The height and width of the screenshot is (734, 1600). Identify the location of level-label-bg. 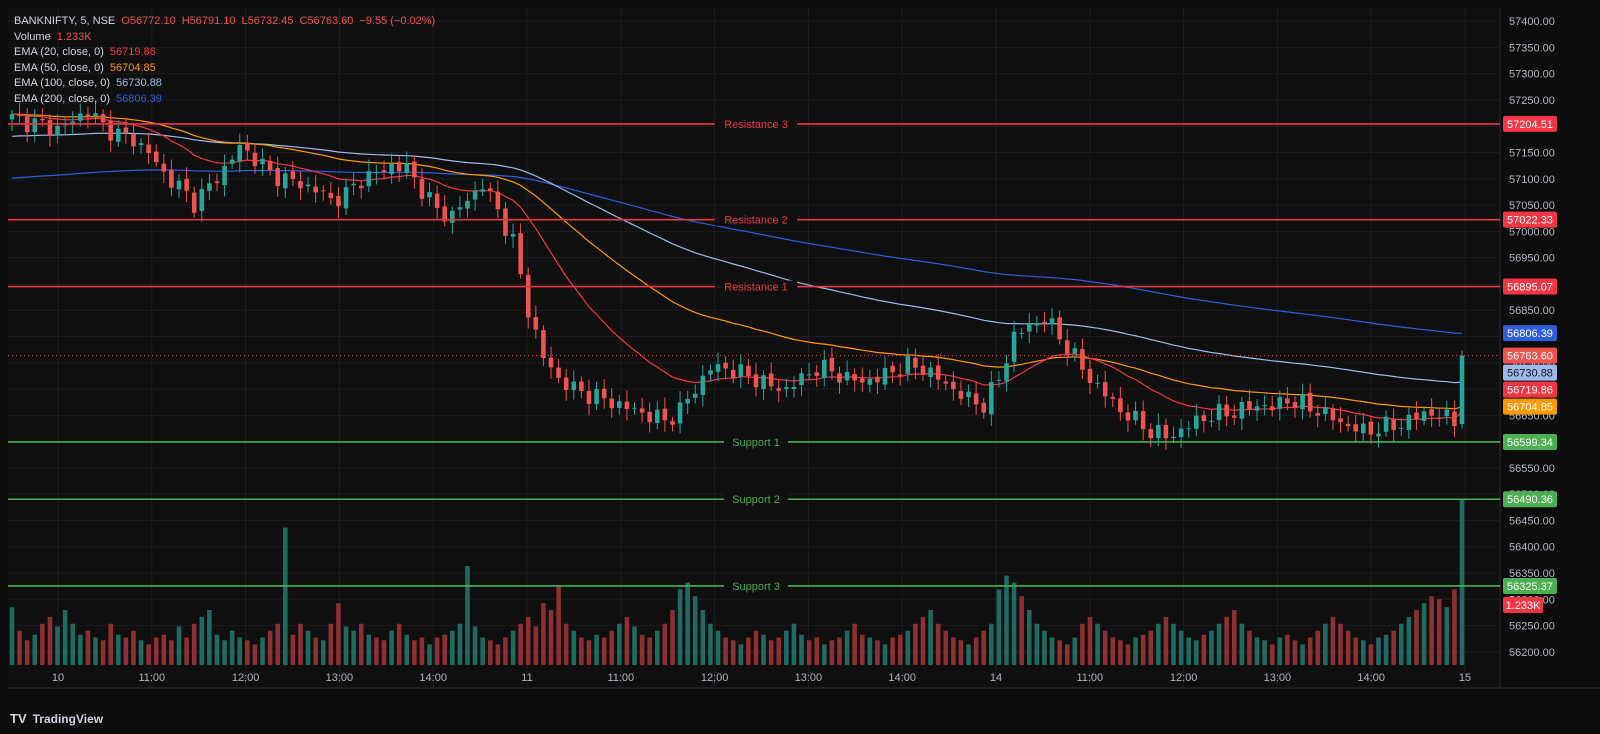
(756, 286).